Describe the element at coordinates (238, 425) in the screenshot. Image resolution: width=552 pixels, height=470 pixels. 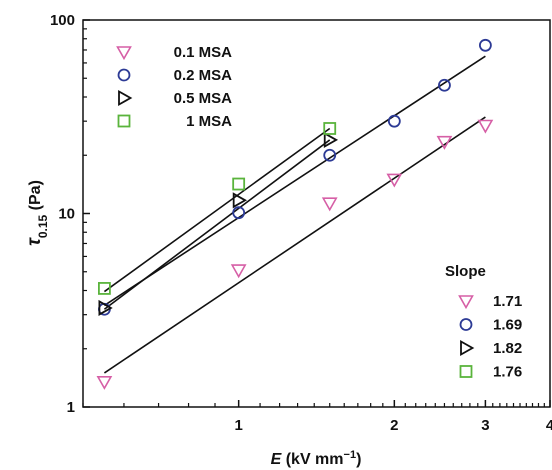
I see `x-tick-label: 1` at that location.